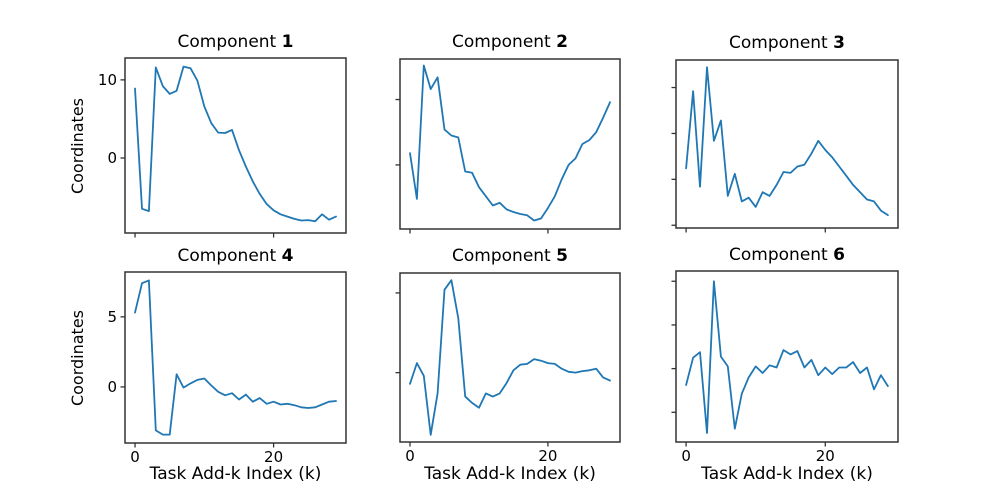 This screenshot has width=997, height=498. What do you see at coordinates (562, 256) in the screenshot?
I see `subplot-title-number: 5` at bounding box center [562, 256].